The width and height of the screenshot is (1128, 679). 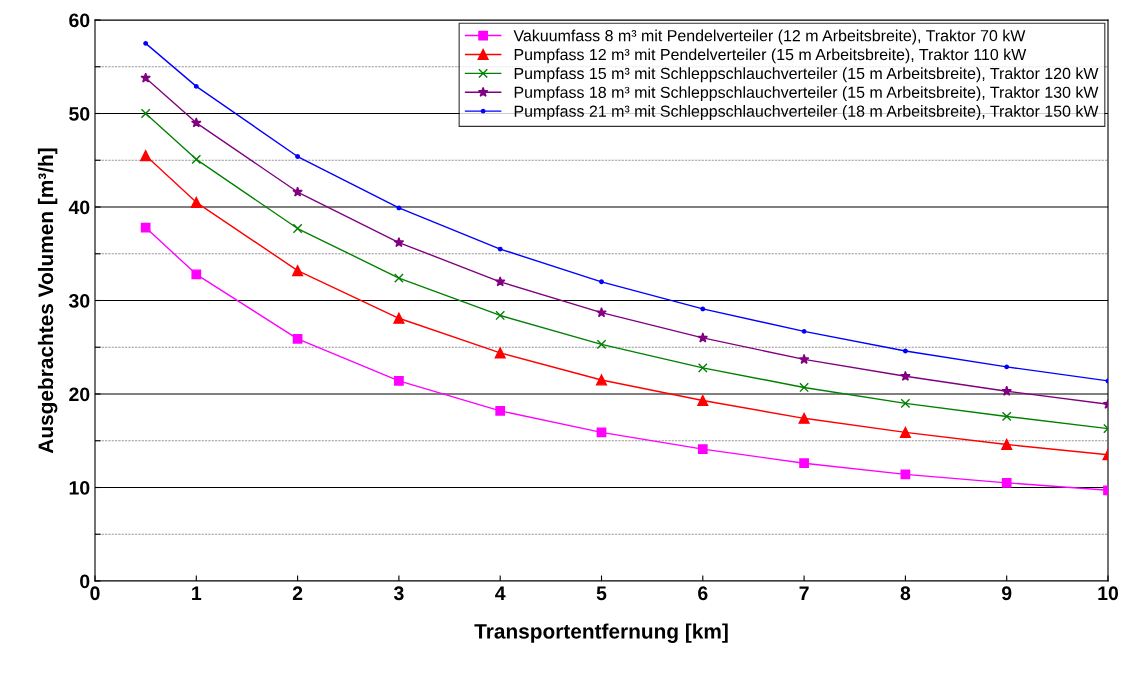 What do you see at coordinates (297, 593) in the screenshot?
I see `x-tick-label: 2` at bounding box center [297, 593].